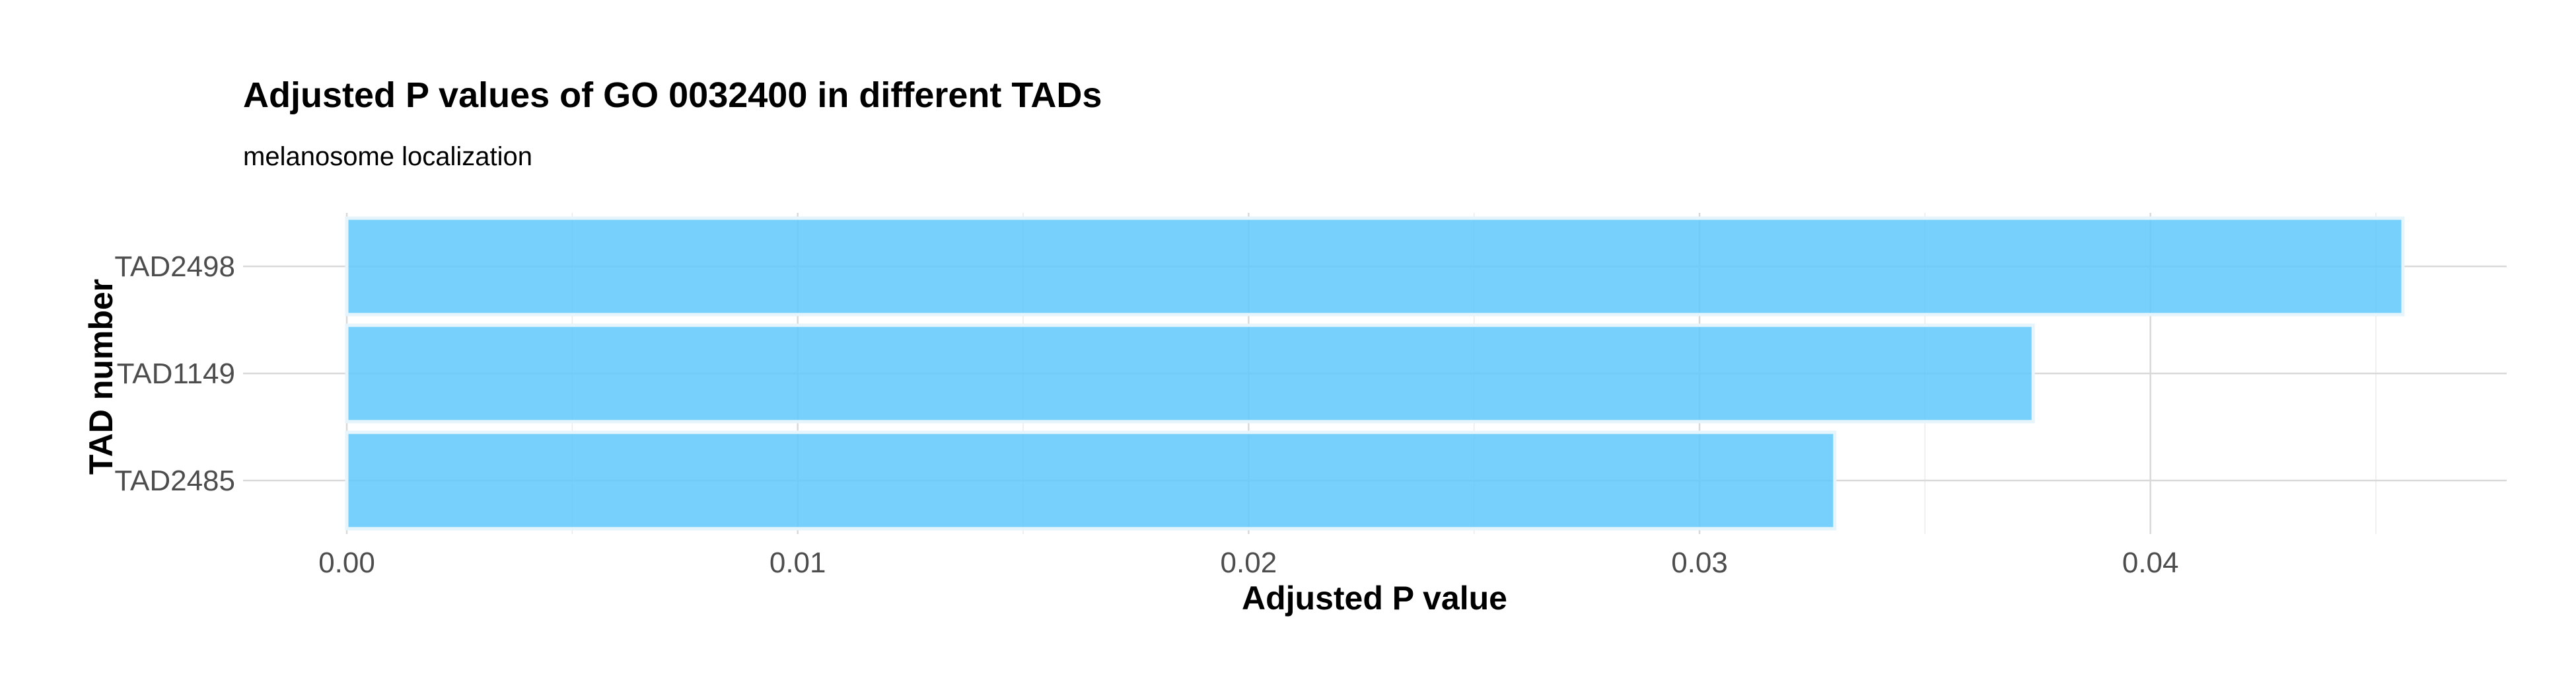 The image size is (2576, 694). What do you see at coordinates (347, 563) in the screenshot?
I see `x-tick-label: 0.00` at bounding box center [347, 563].